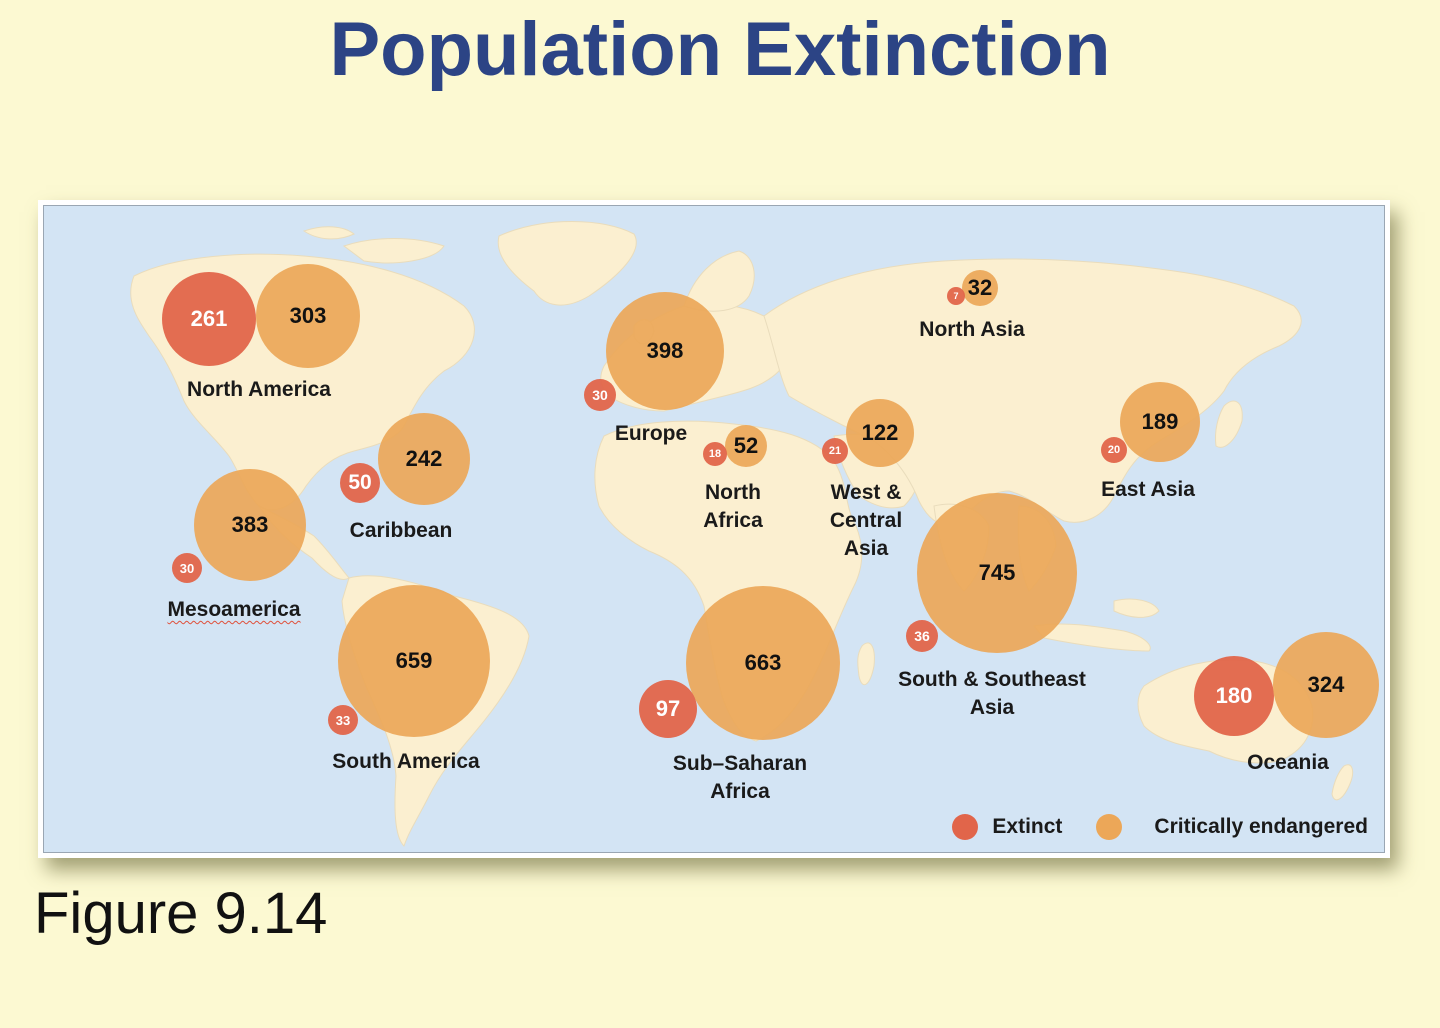 This screenshot has height=1028, width=1440. I want to click on legend-item-critically-endangered: Critically endangered, so click(1232, 827).